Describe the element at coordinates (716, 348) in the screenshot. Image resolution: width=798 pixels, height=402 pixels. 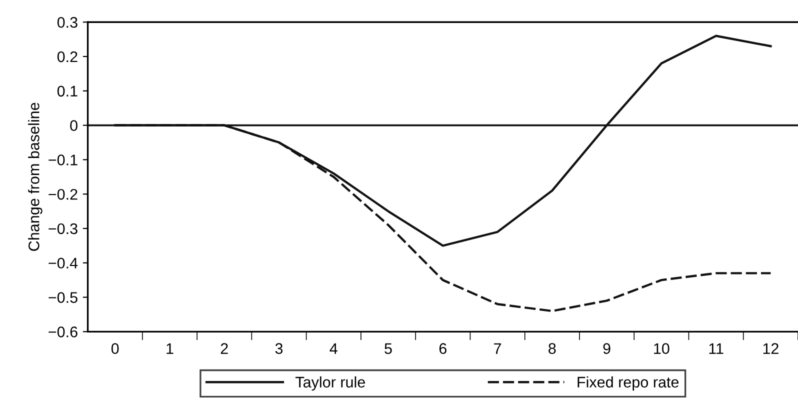
I see `x-tick-label: 11` at that location.